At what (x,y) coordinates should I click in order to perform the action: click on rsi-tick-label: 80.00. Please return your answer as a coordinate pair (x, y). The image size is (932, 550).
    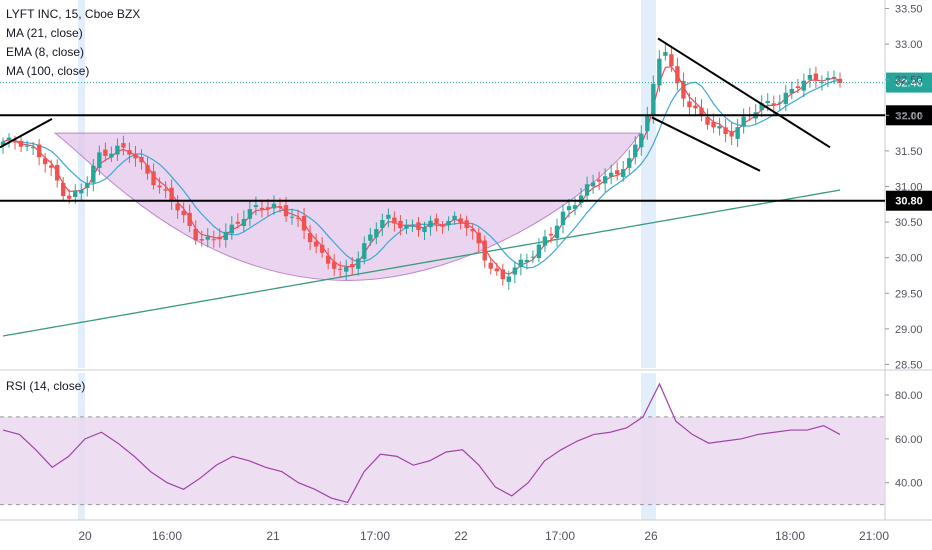
    Looking at the image, I should click on (909, 396).